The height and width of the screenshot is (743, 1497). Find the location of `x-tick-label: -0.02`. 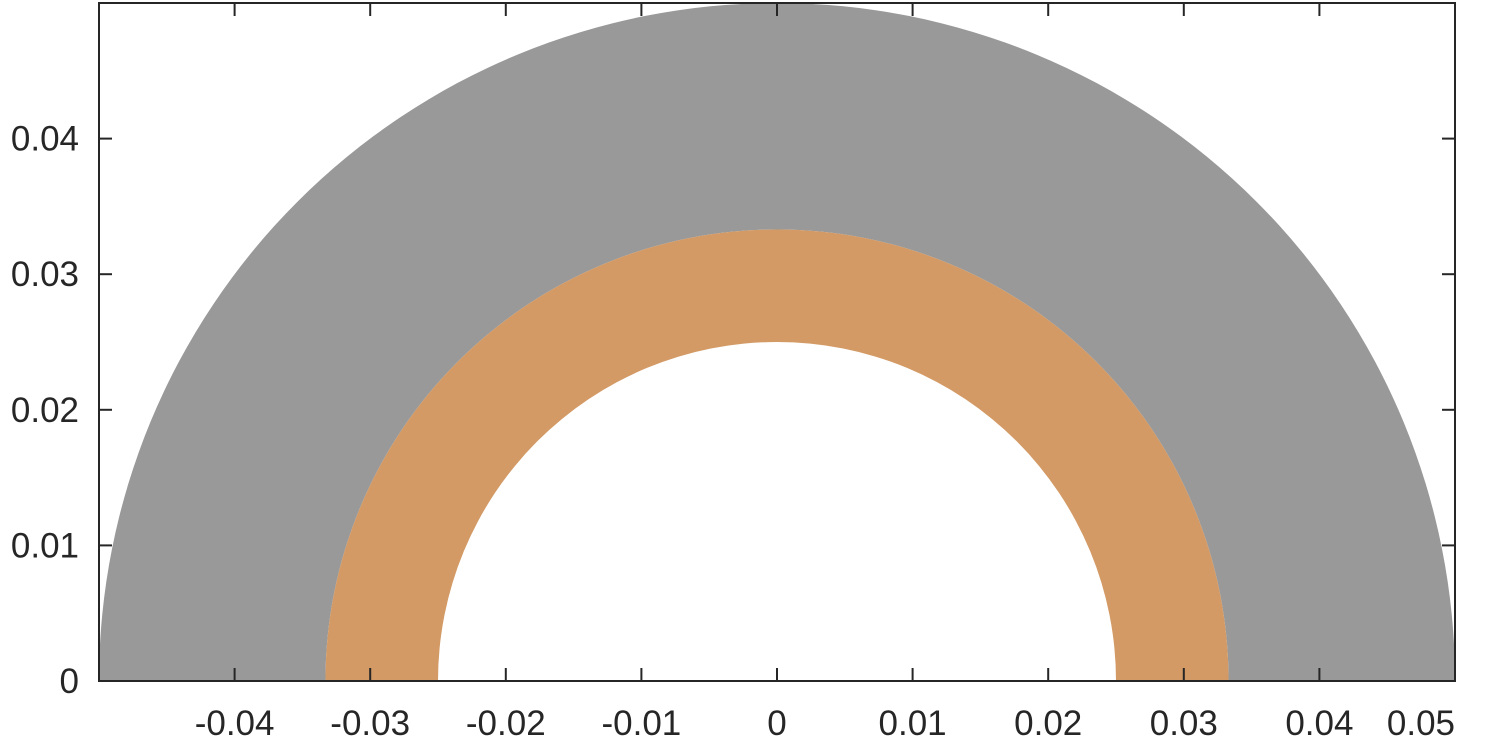

x-tick-label: -0.02 is located at coordinates (506, 723).